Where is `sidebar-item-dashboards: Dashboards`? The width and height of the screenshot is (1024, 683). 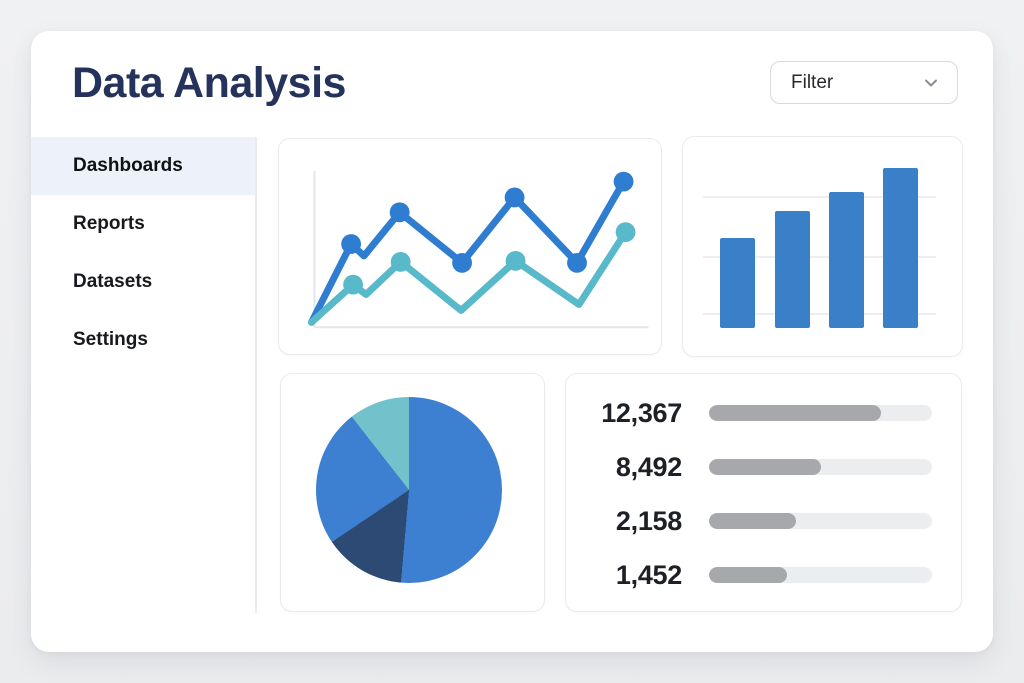
sidebar-item-dashboards: Dashboards is located at coordinates (143, 166).